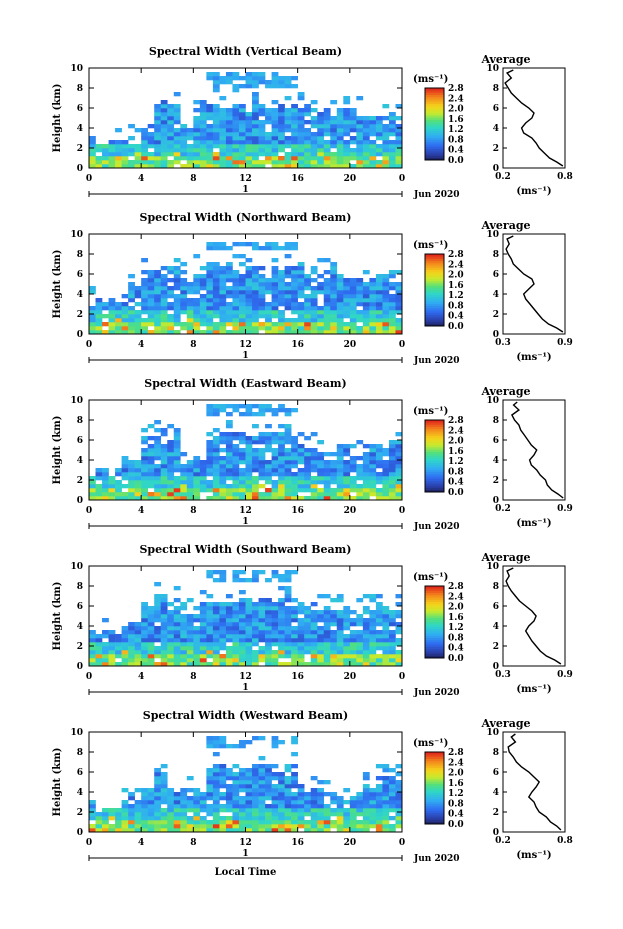  I want to click on profile-y-tick-label: 6, so click(496, 109).